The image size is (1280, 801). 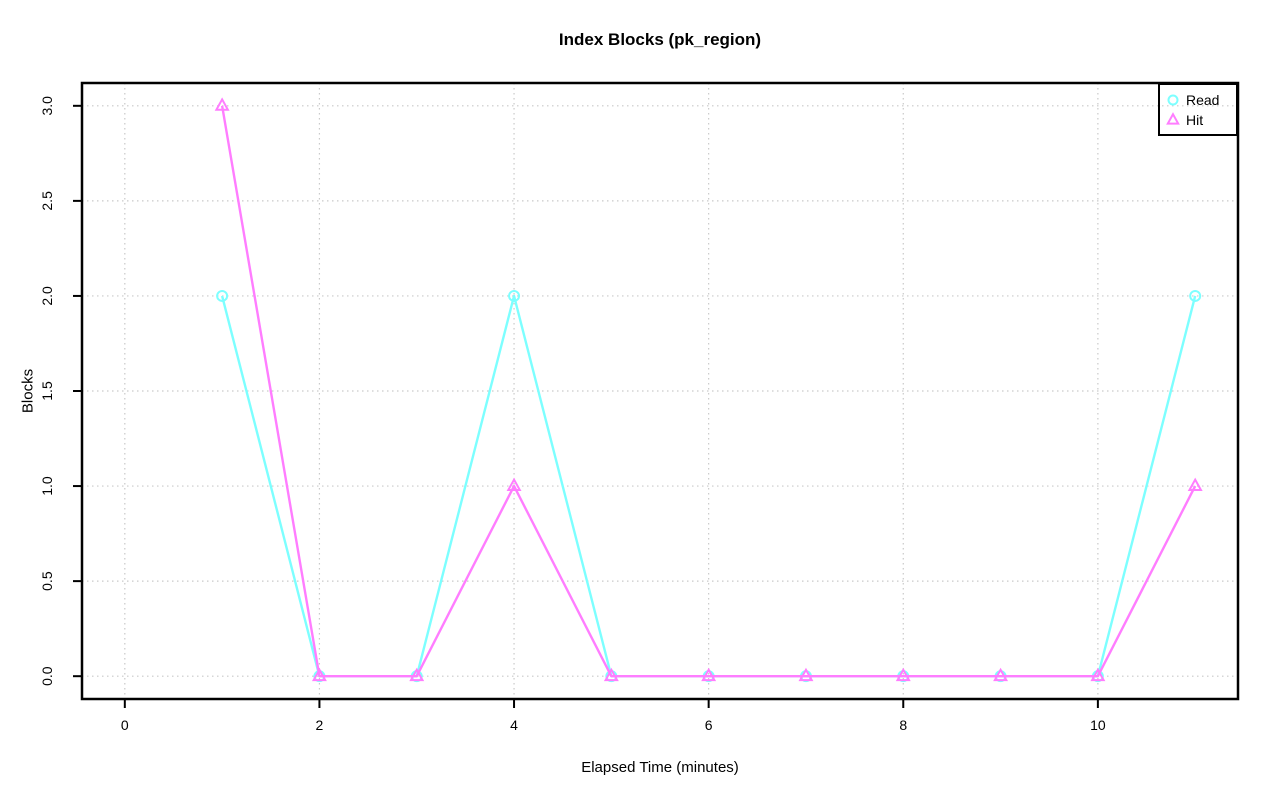 I want to click on y-tick-label: 3.0, so click(x=47, y=106).